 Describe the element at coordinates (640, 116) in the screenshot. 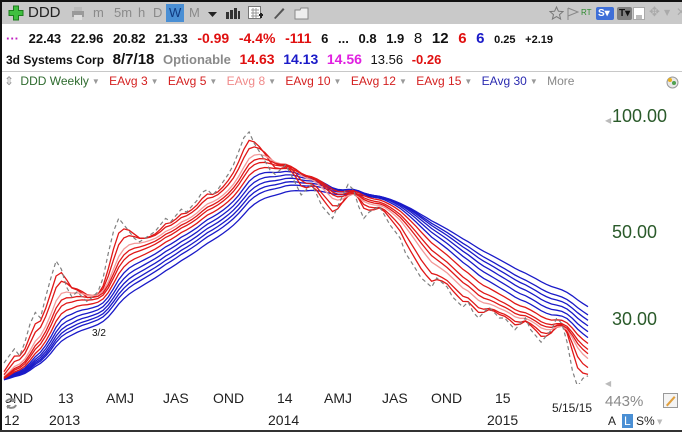

I see `y-tick-100: 100.00` at that location.